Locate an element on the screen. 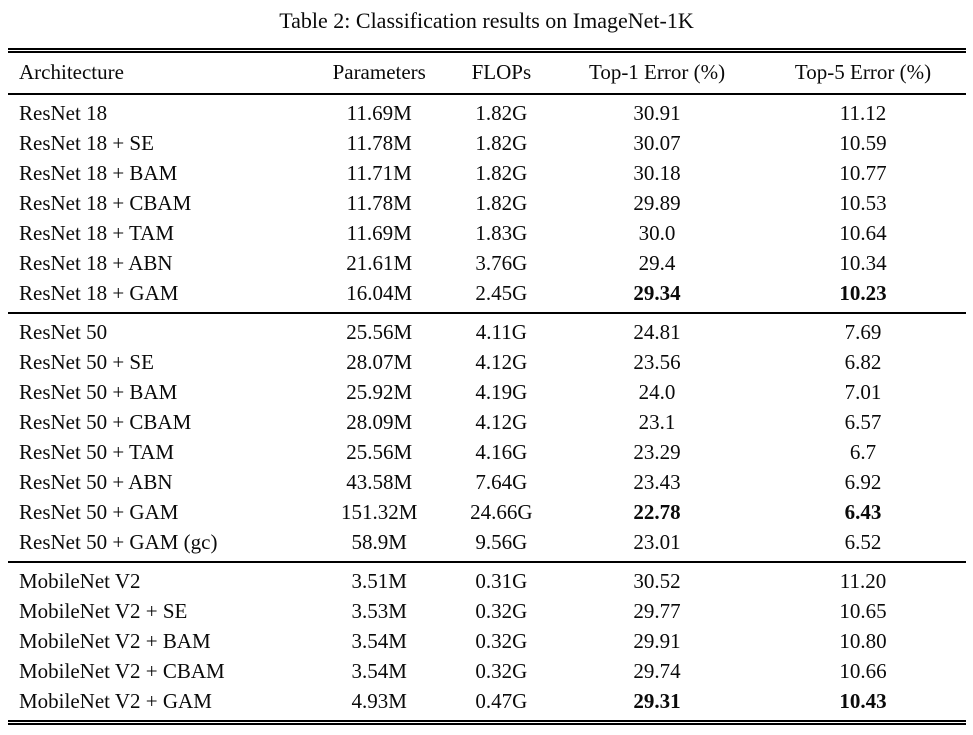 This screenshot has width=973, height=735. architecture-cell: MobileNet V2 is located at coordinates (80, 580).